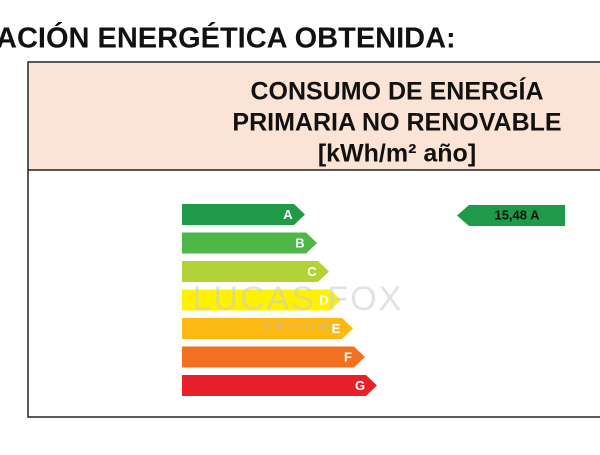 Image resolution: width=600 pixels, height=455 pixels. Describe the element at coordinates (397, 154) in the screenshot. I see `heading-line: [kWh/m² año]` at that location.